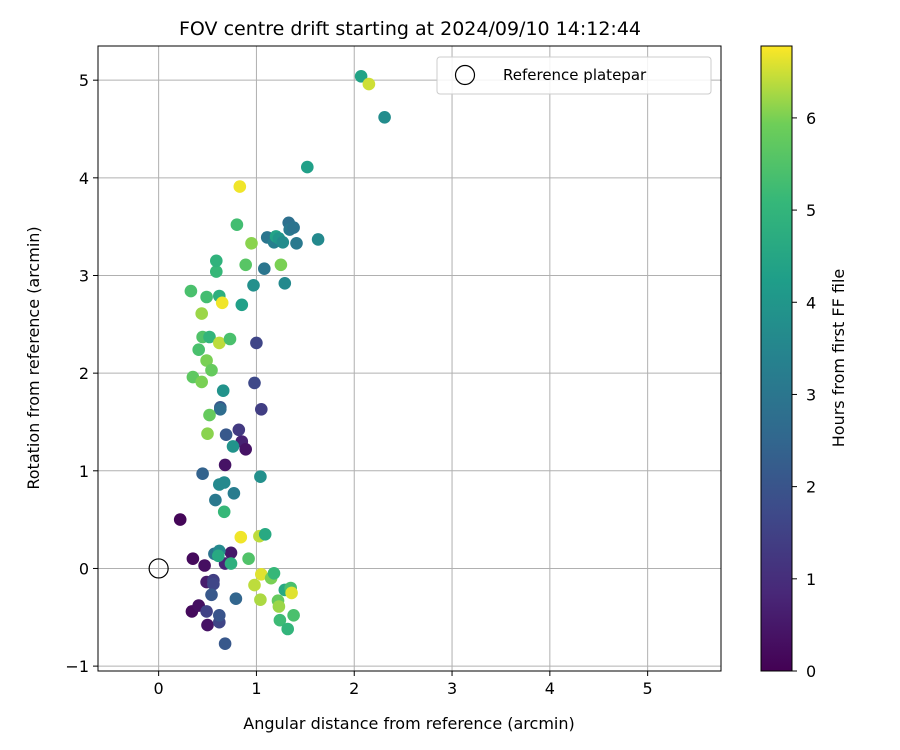 The width and height of the screenshot is (900, 750). Describe the element at coordinates (811, 394) in the screenshot. I see `colorbar-tick-label: 3` at that location.